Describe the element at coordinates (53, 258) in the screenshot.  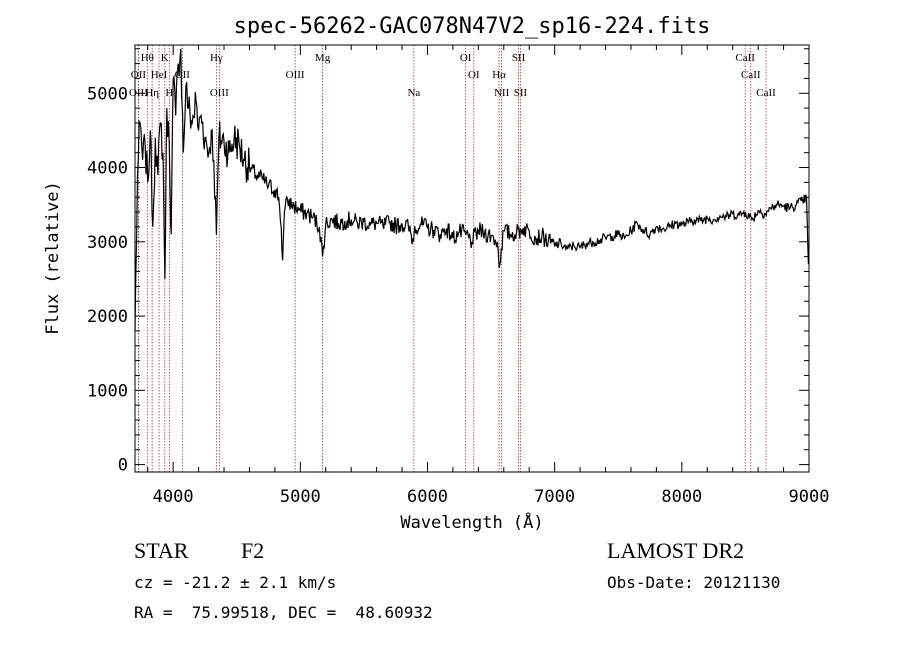
I see `y-axis-label: Flux (relative)` at that location.